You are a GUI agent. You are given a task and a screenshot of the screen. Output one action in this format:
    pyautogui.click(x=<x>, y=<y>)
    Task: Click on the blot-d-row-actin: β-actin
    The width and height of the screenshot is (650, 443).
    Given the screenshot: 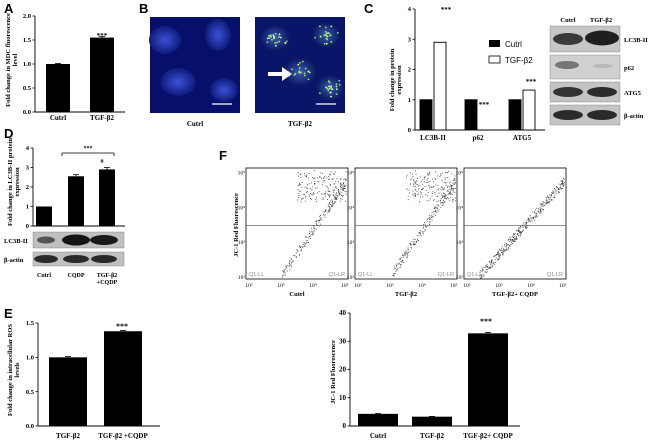 What is the action you would take?
    pyautogui.click(x=14, y=260)
    